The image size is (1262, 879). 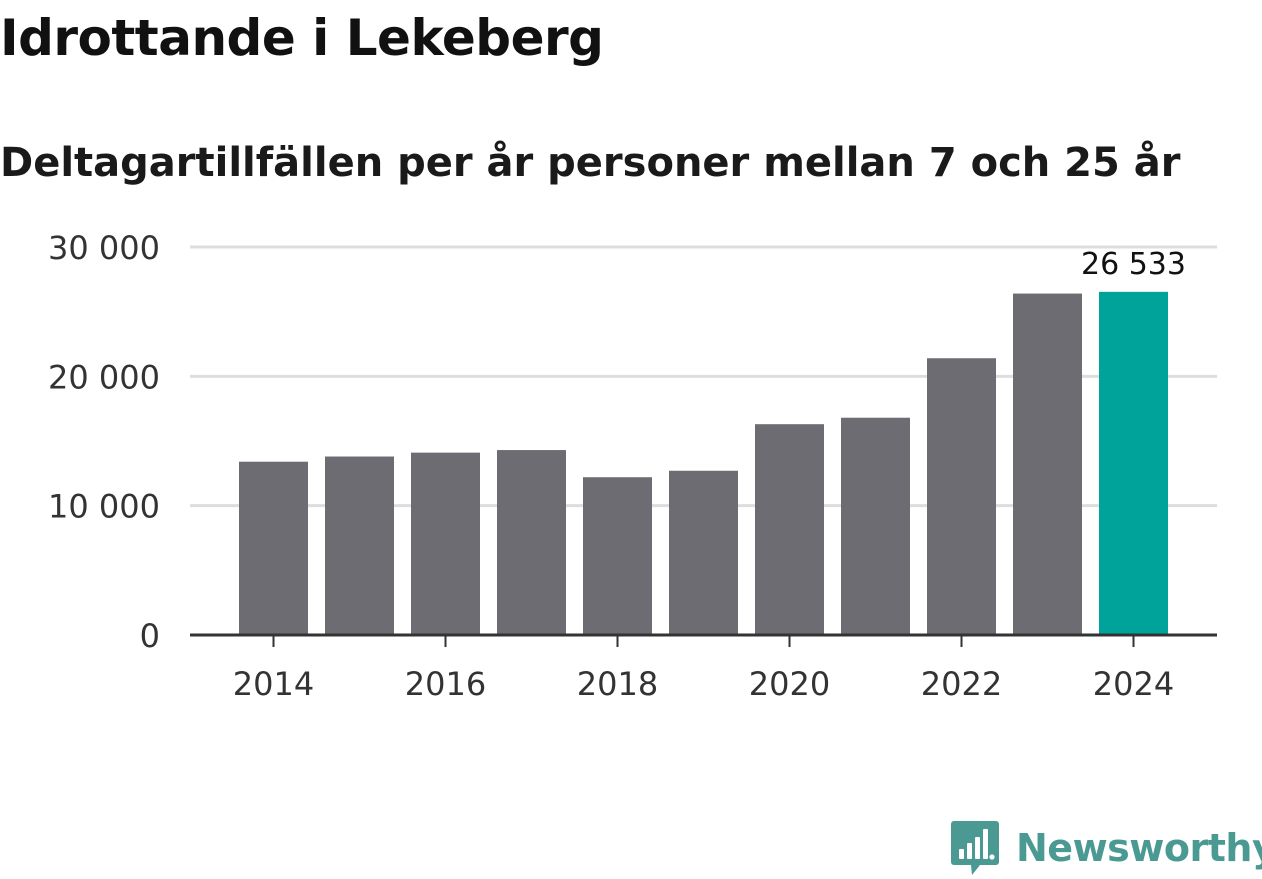 I want to click on x-tick-label: 2024, so click(x=1133, y=684).